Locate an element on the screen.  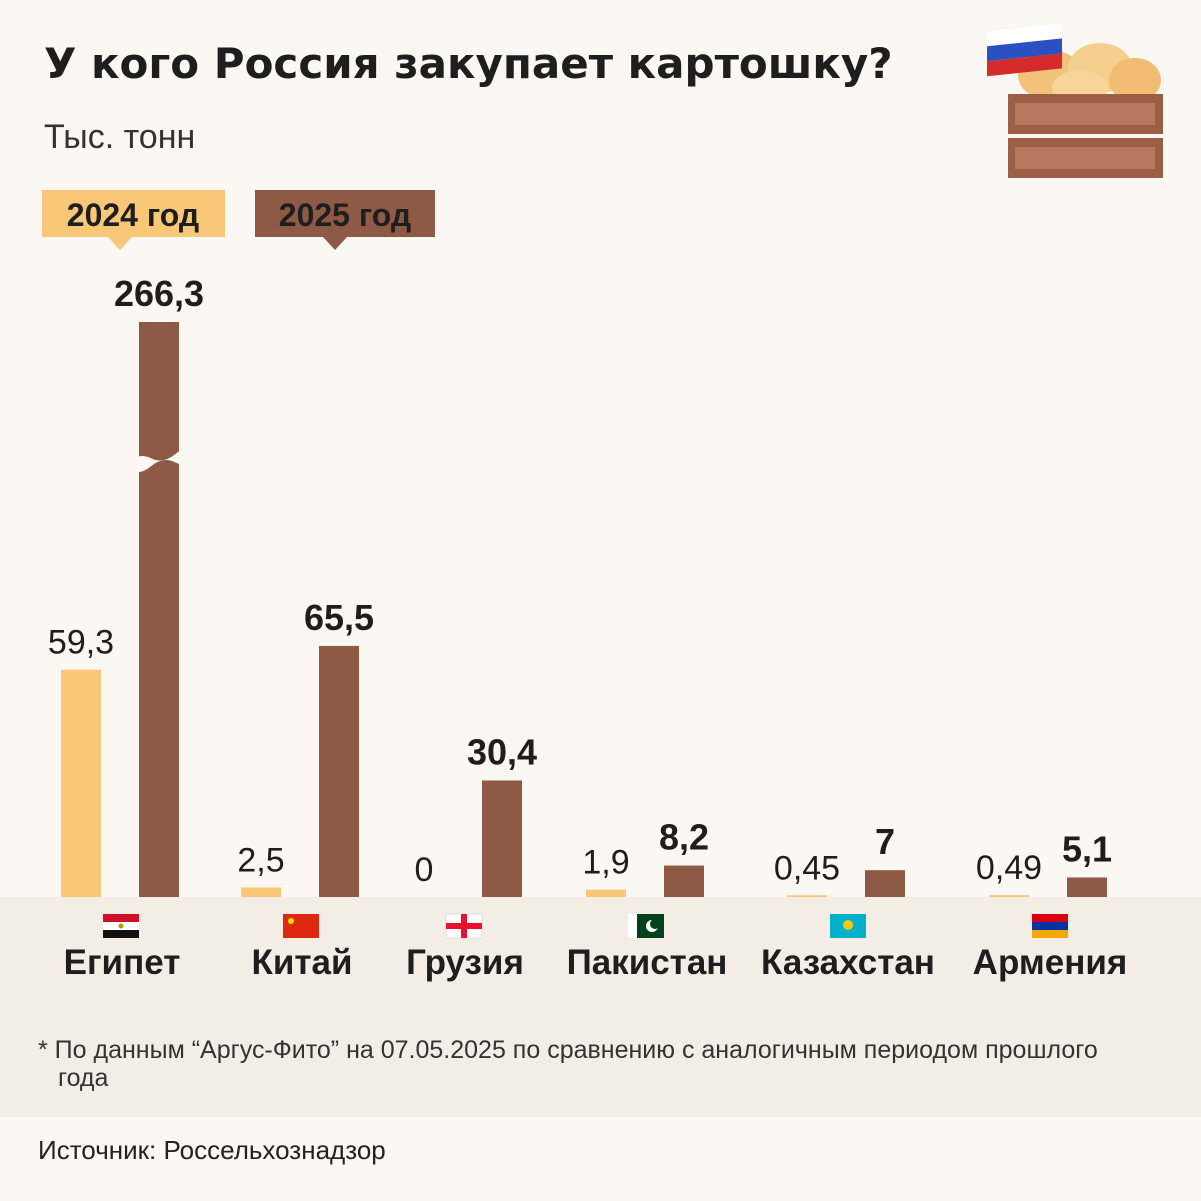
value-label: 2,5 is located at coordinates (260, 860).